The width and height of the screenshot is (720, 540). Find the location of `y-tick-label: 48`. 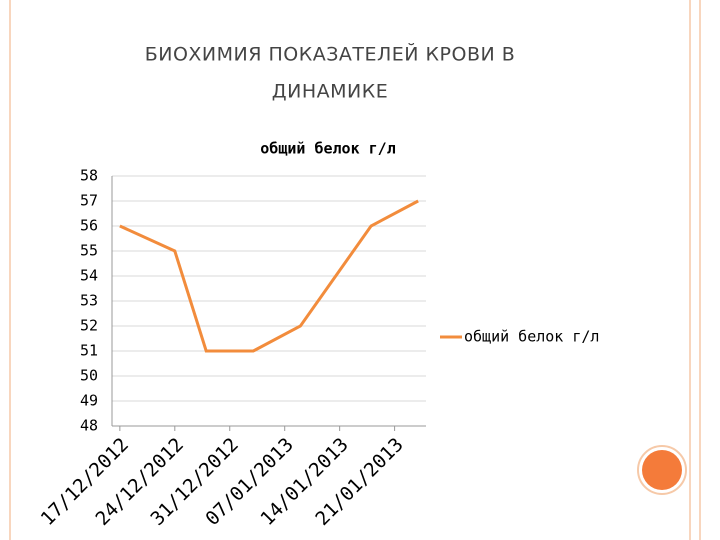

y-tick-label: 48 is located at coordinates (89, 426).